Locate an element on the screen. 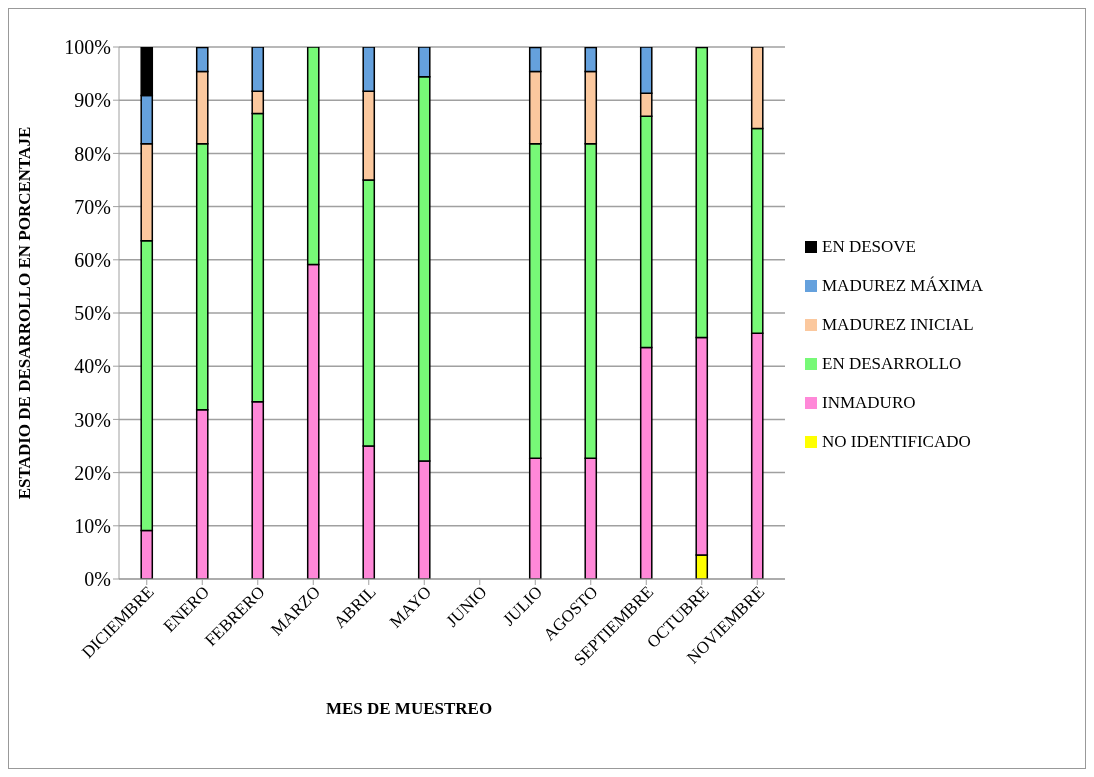 Image resolution: width=1094 pixels, height=777 pixels. legend-label: INMADURO is located at coordinates (869, 403).